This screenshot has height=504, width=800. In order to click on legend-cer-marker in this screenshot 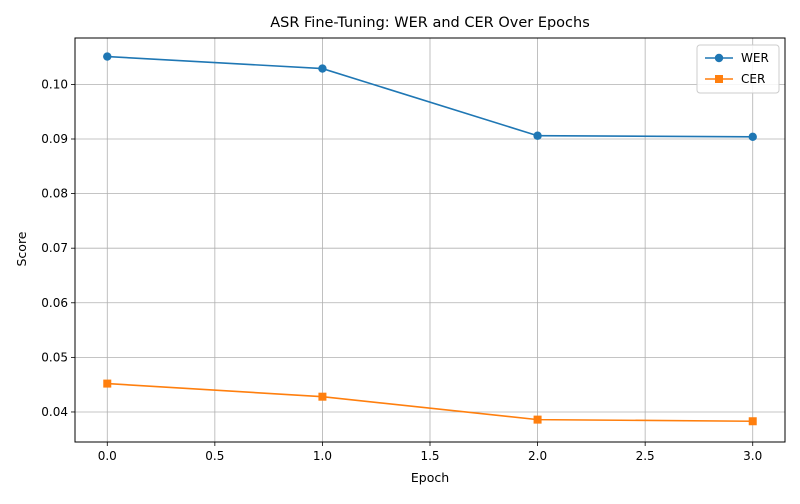, I will do `click(719, 79)`.